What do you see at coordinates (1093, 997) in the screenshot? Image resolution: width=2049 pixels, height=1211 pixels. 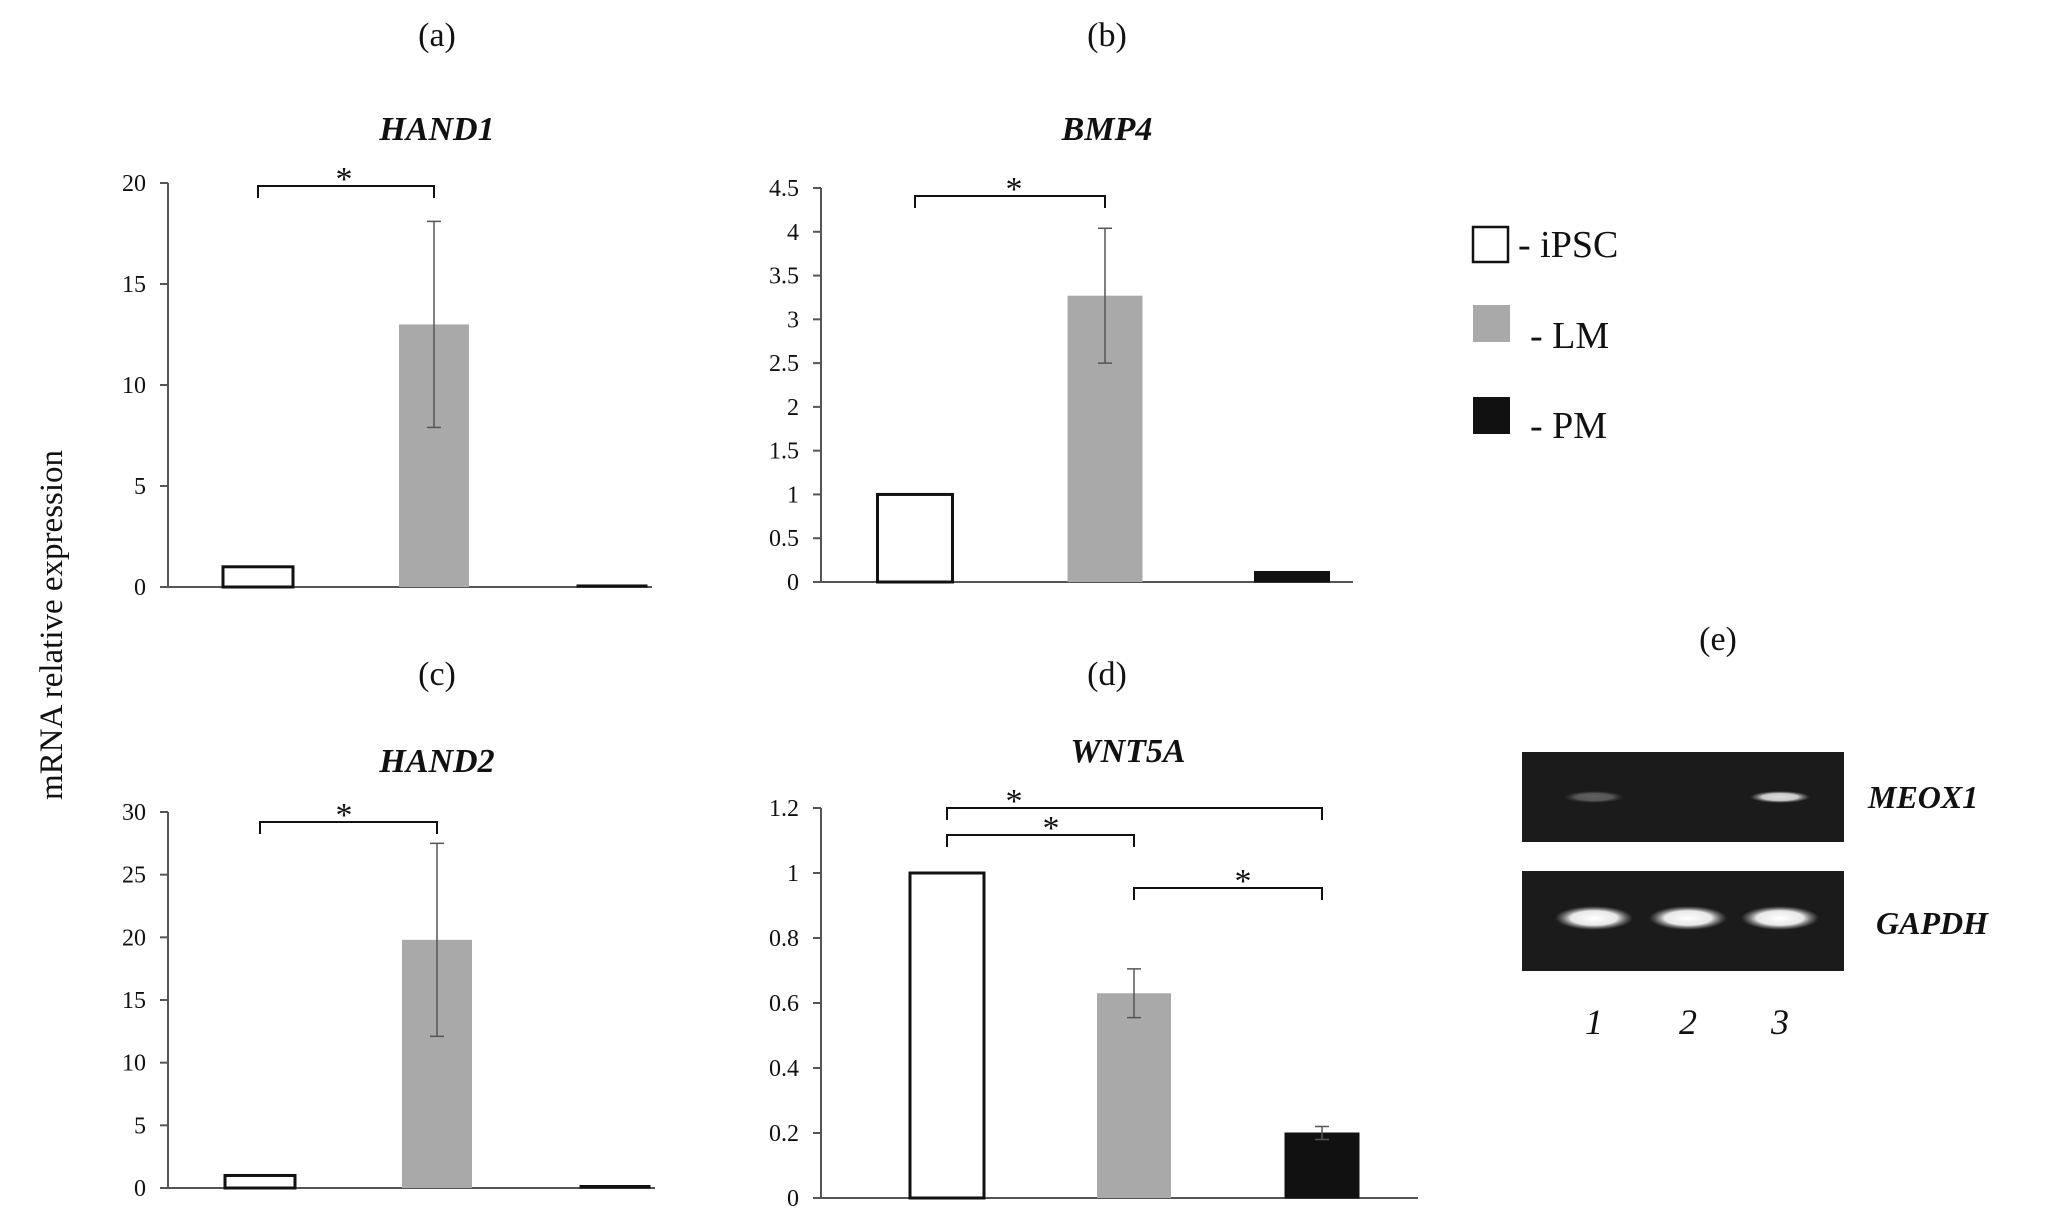 I see `panel-d-chart: 0 0.2 0.4 0.6 0.8 1 1.2 * * *` at bounding box center [1093, 997].